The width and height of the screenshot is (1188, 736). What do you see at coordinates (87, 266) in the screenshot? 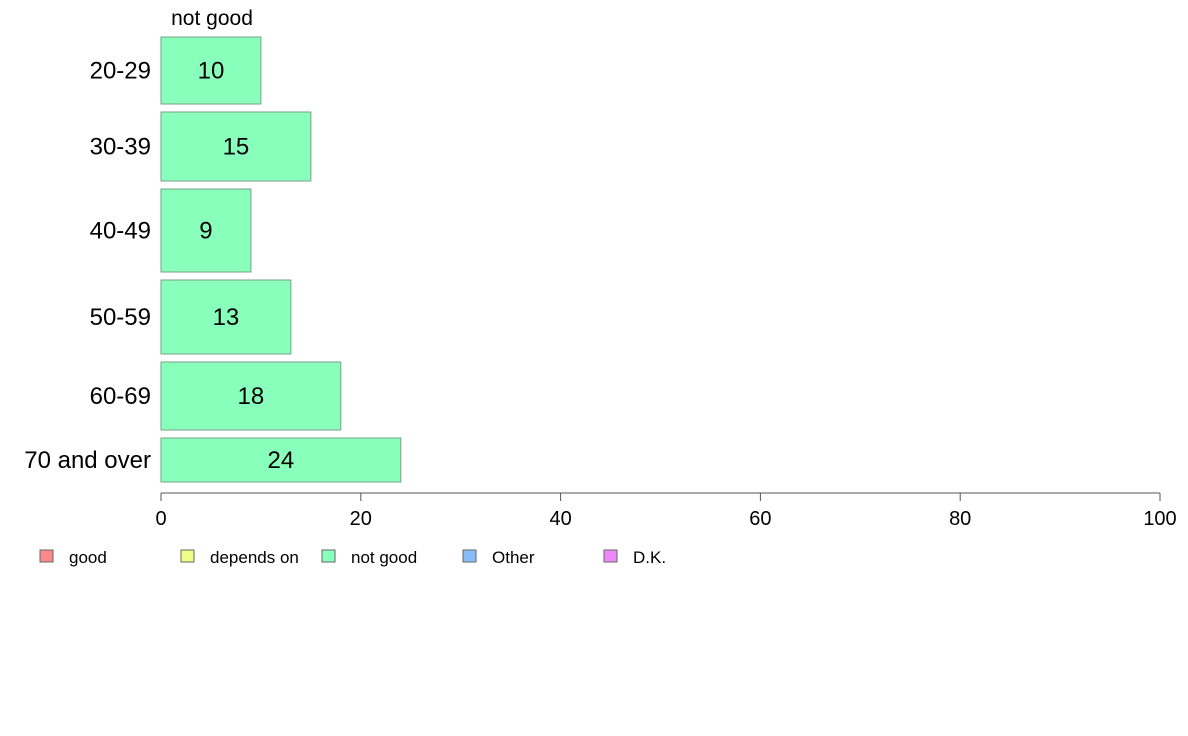
I see `category-labels: 20-29 30-39 40-49 50-59 60-69 70 and over` at bounding box center [87, 266].